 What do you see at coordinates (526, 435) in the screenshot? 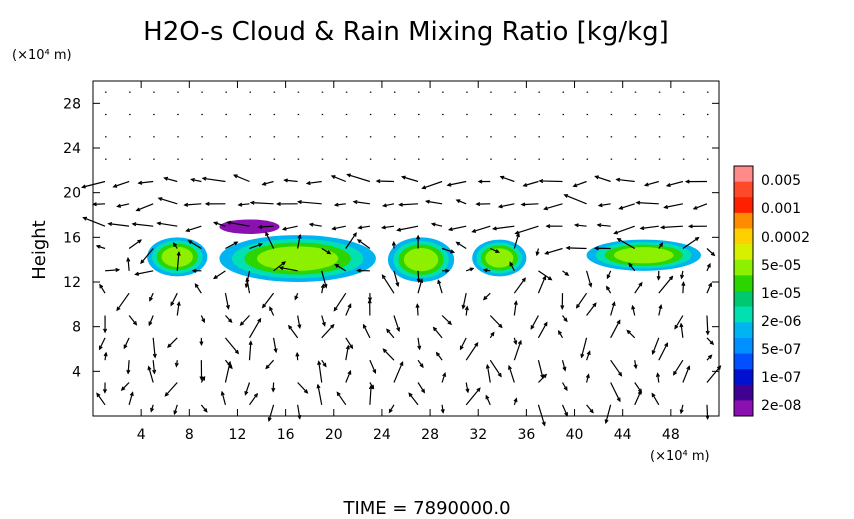
I see `x-tick-label: 36` at bounding box center [526, 435].